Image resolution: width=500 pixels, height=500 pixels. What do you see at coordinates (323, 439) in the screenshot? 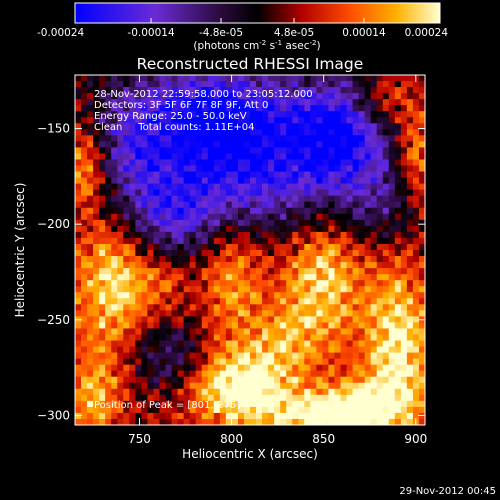
I see `x-tick-label: 850` at bounding box center [323, 439].